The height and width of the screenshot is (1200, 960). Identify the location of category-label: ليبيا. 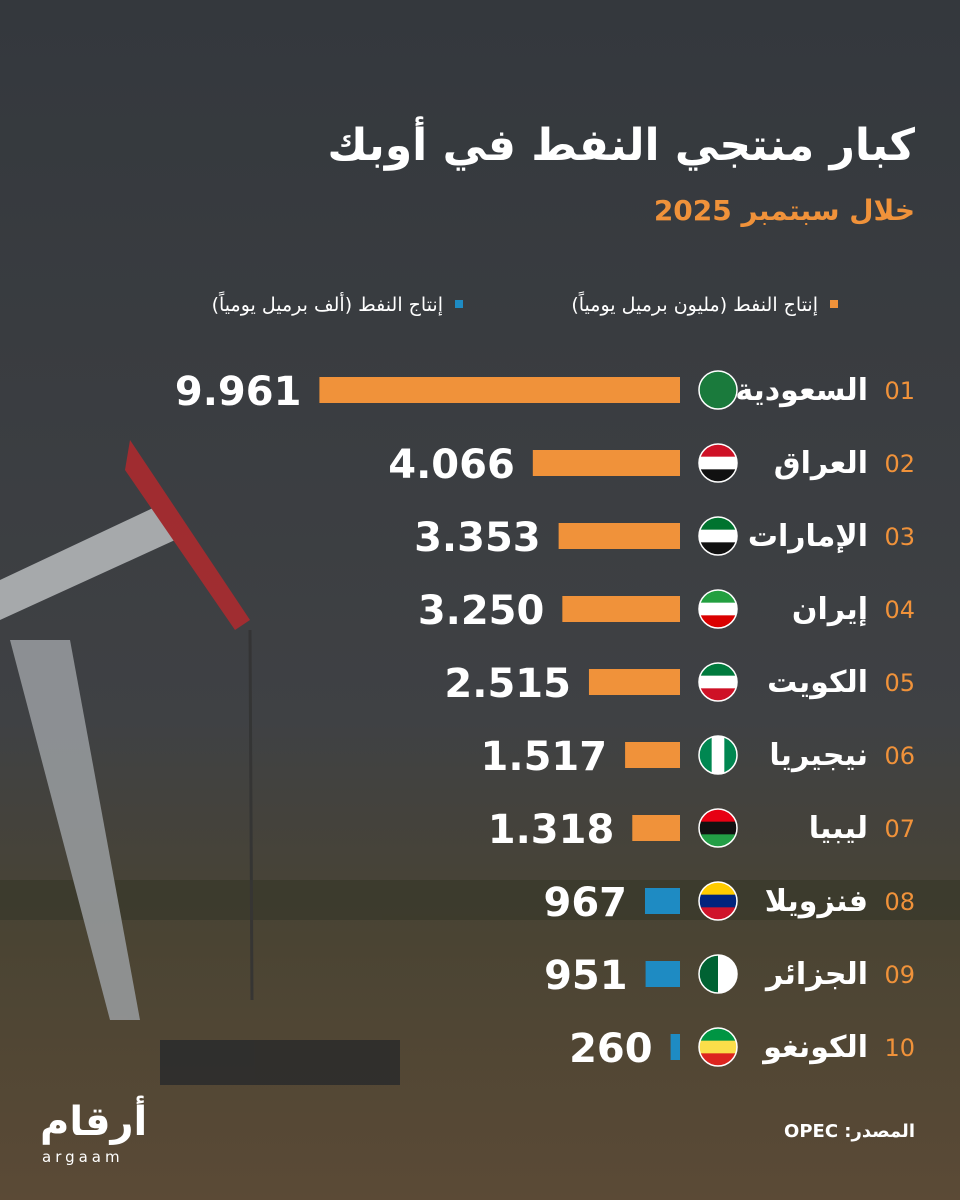
(838, 828).